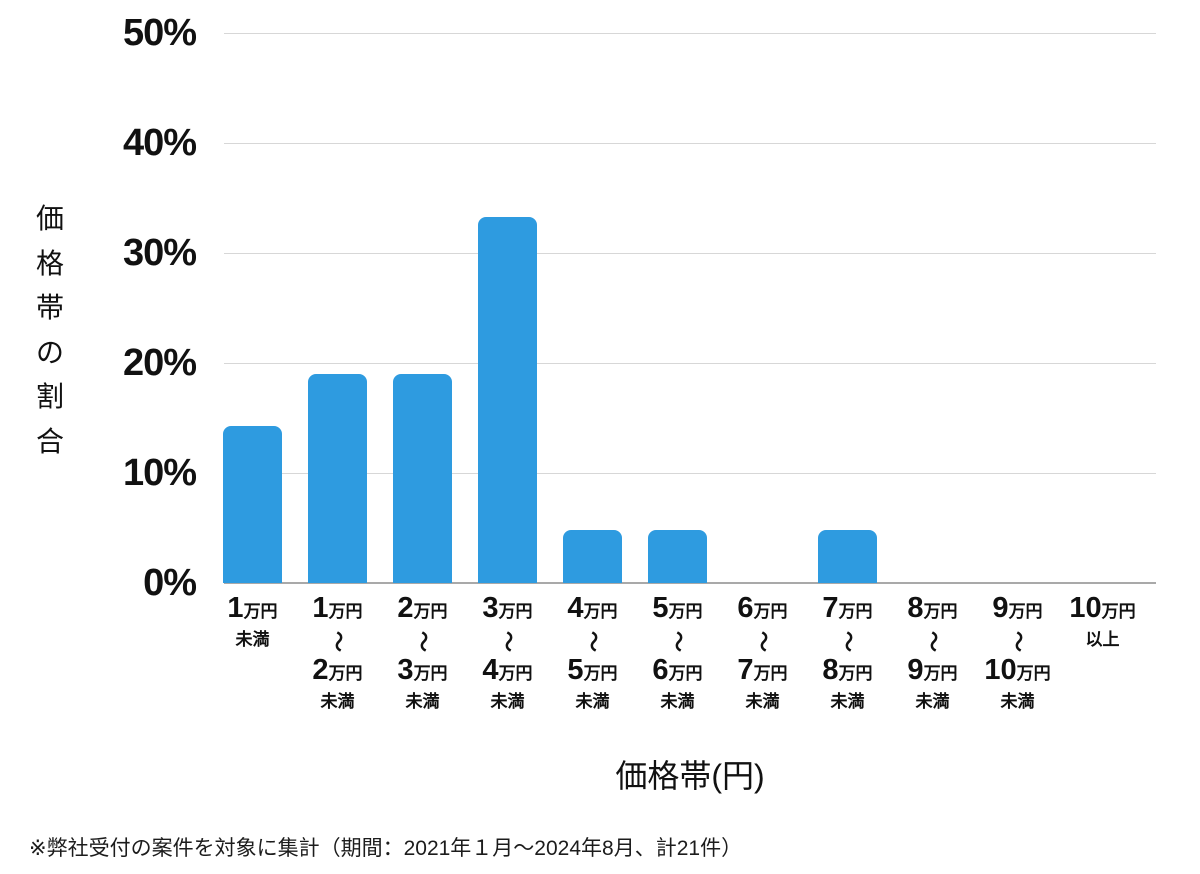  What do you see at coordinates (690, 776) in the screenshot?
I see `x-axis-title: 価格帯(円)` at bounding box center [690, 776].